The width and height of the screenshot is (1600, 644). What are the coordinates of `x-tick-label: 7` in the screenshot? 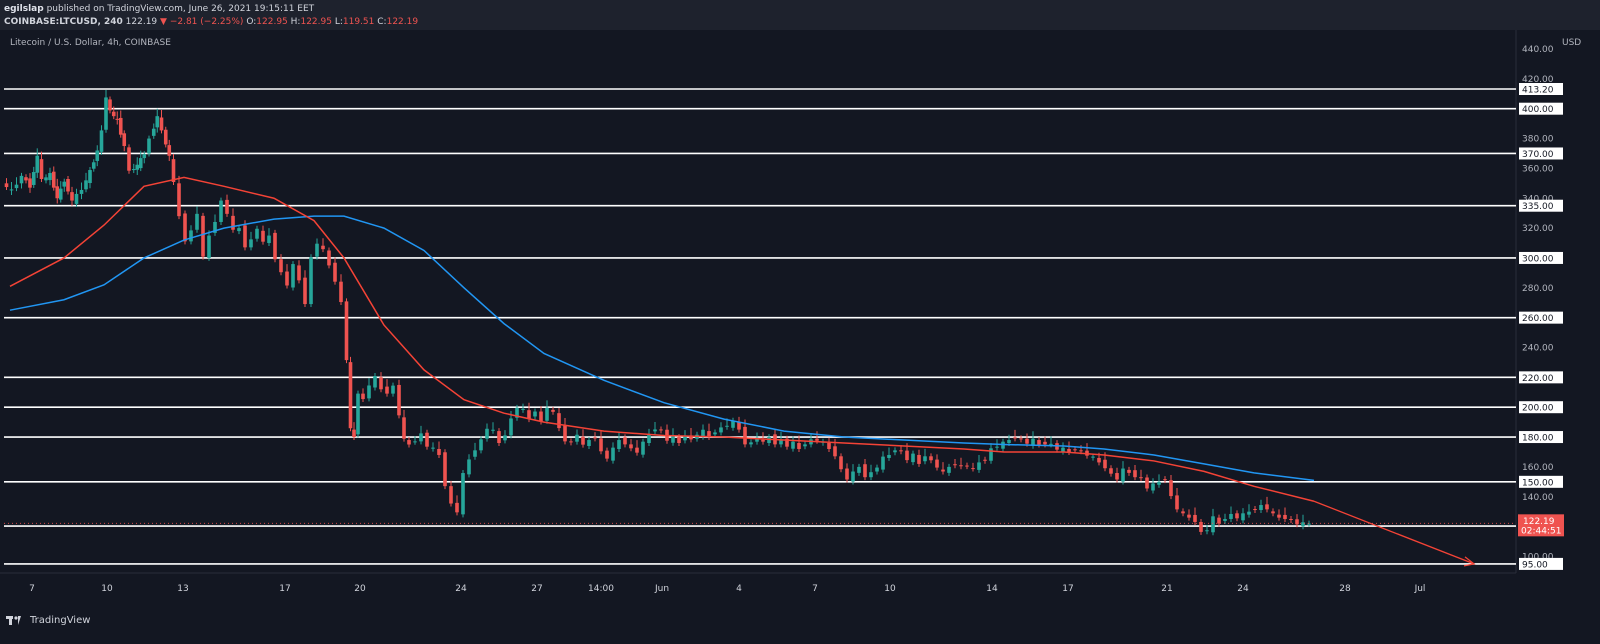 It's located at (32, 589).